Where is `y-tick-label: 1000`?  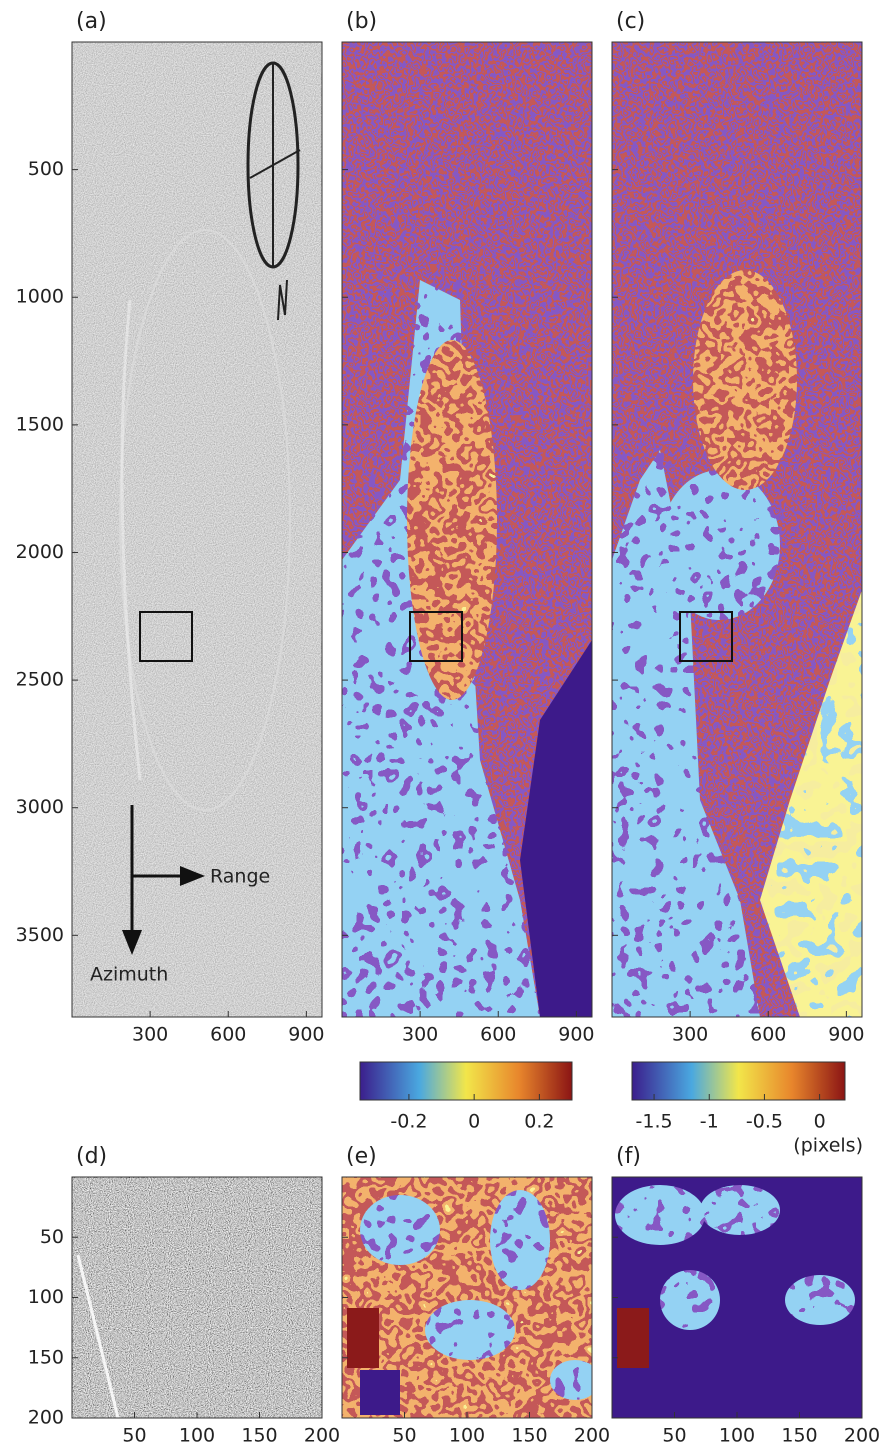
y-tick-label: 1000 is located at coordinates (40, 297).